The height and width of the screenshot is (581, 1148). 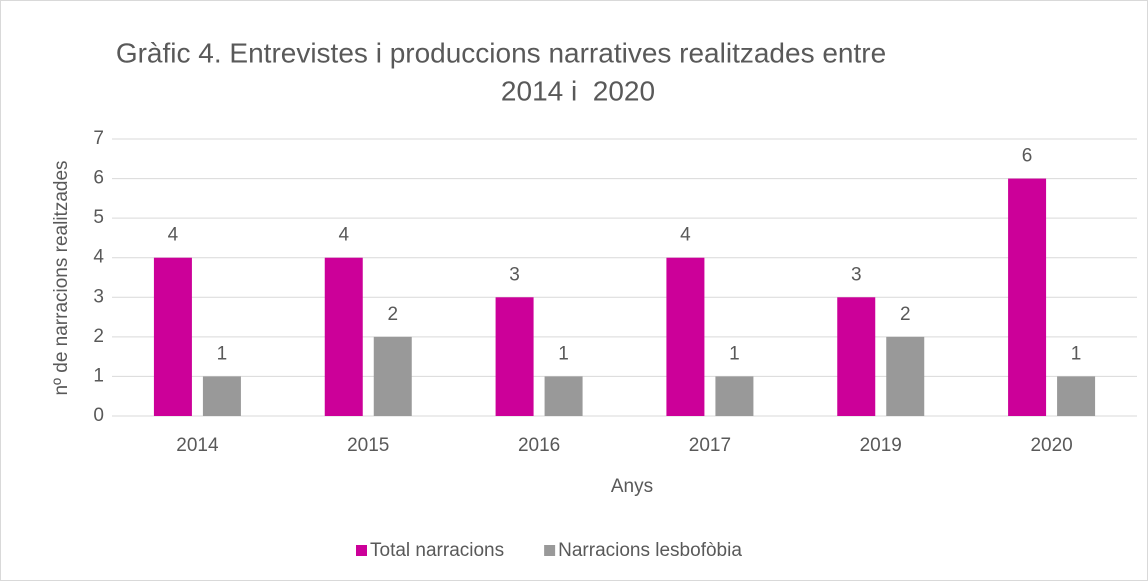 I want to click on x-tick-label: 2020, so click(x=1051, y=445).